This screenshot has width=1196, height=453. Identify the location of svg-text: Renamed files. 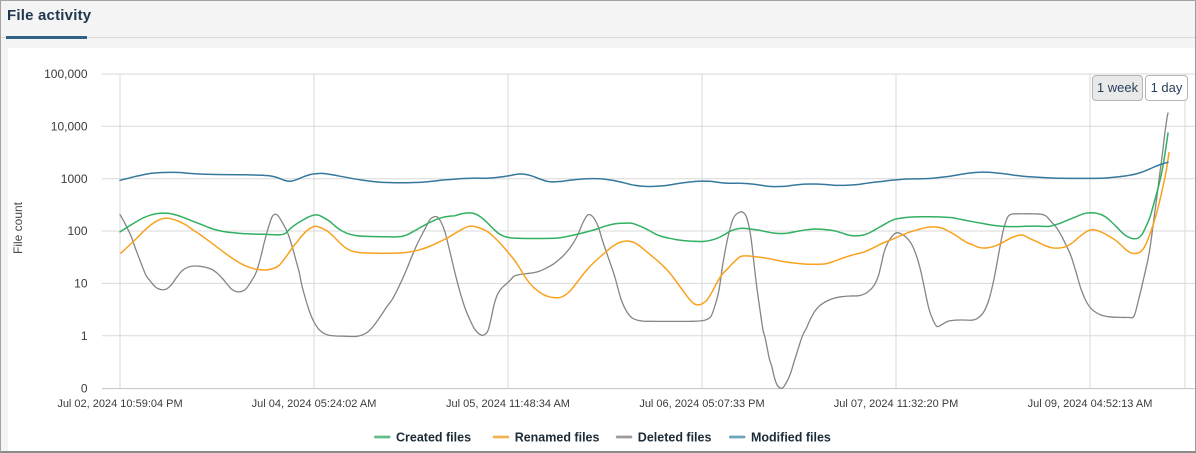
(557, 438).